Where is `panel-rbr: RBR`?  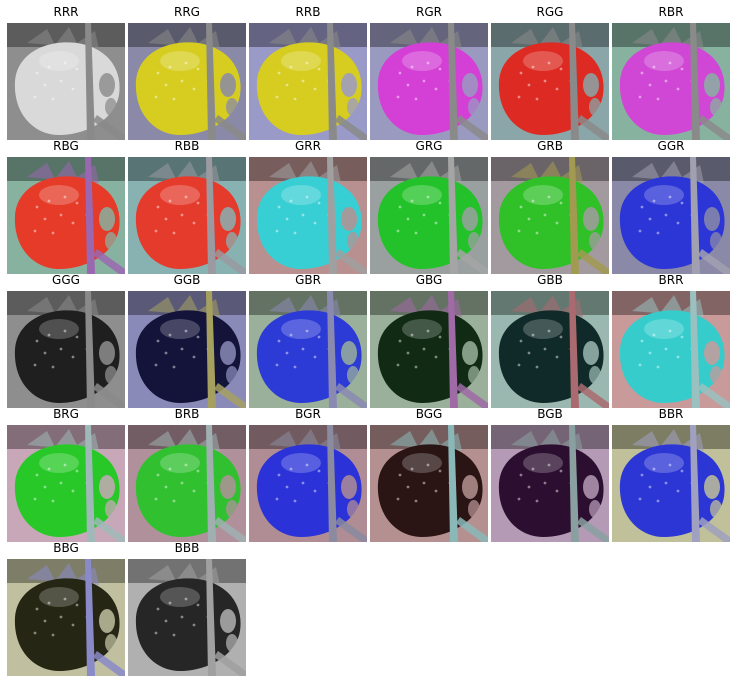 panel-rbr: RBR is located at coordinates (671, 69).